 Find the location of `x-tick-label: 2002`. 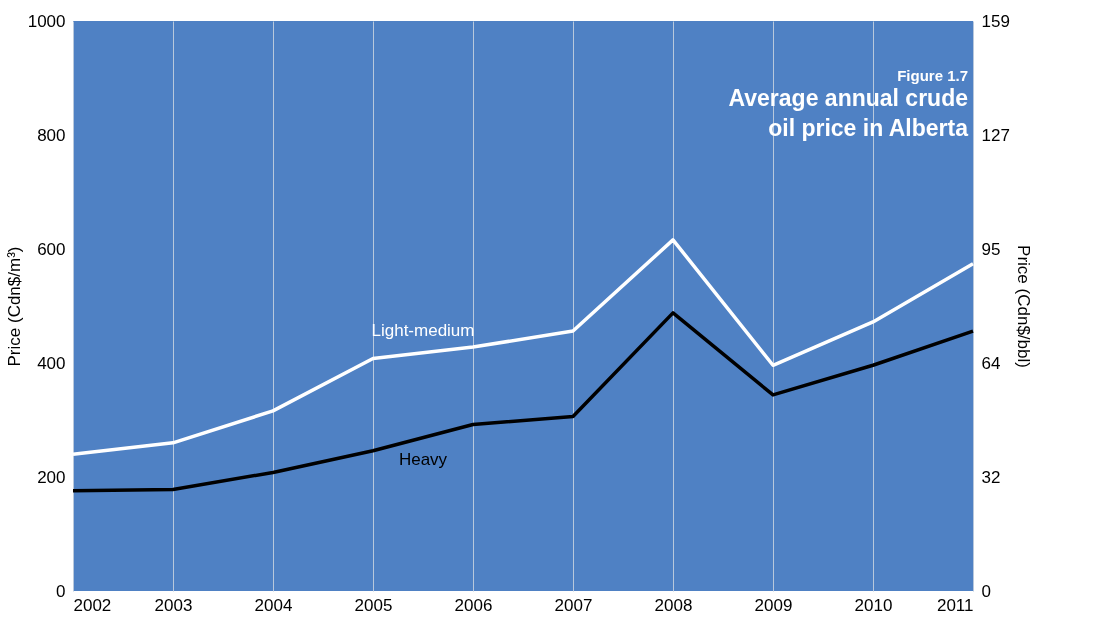

x-tick-label: 2002 is located at coordinates (92, 605).